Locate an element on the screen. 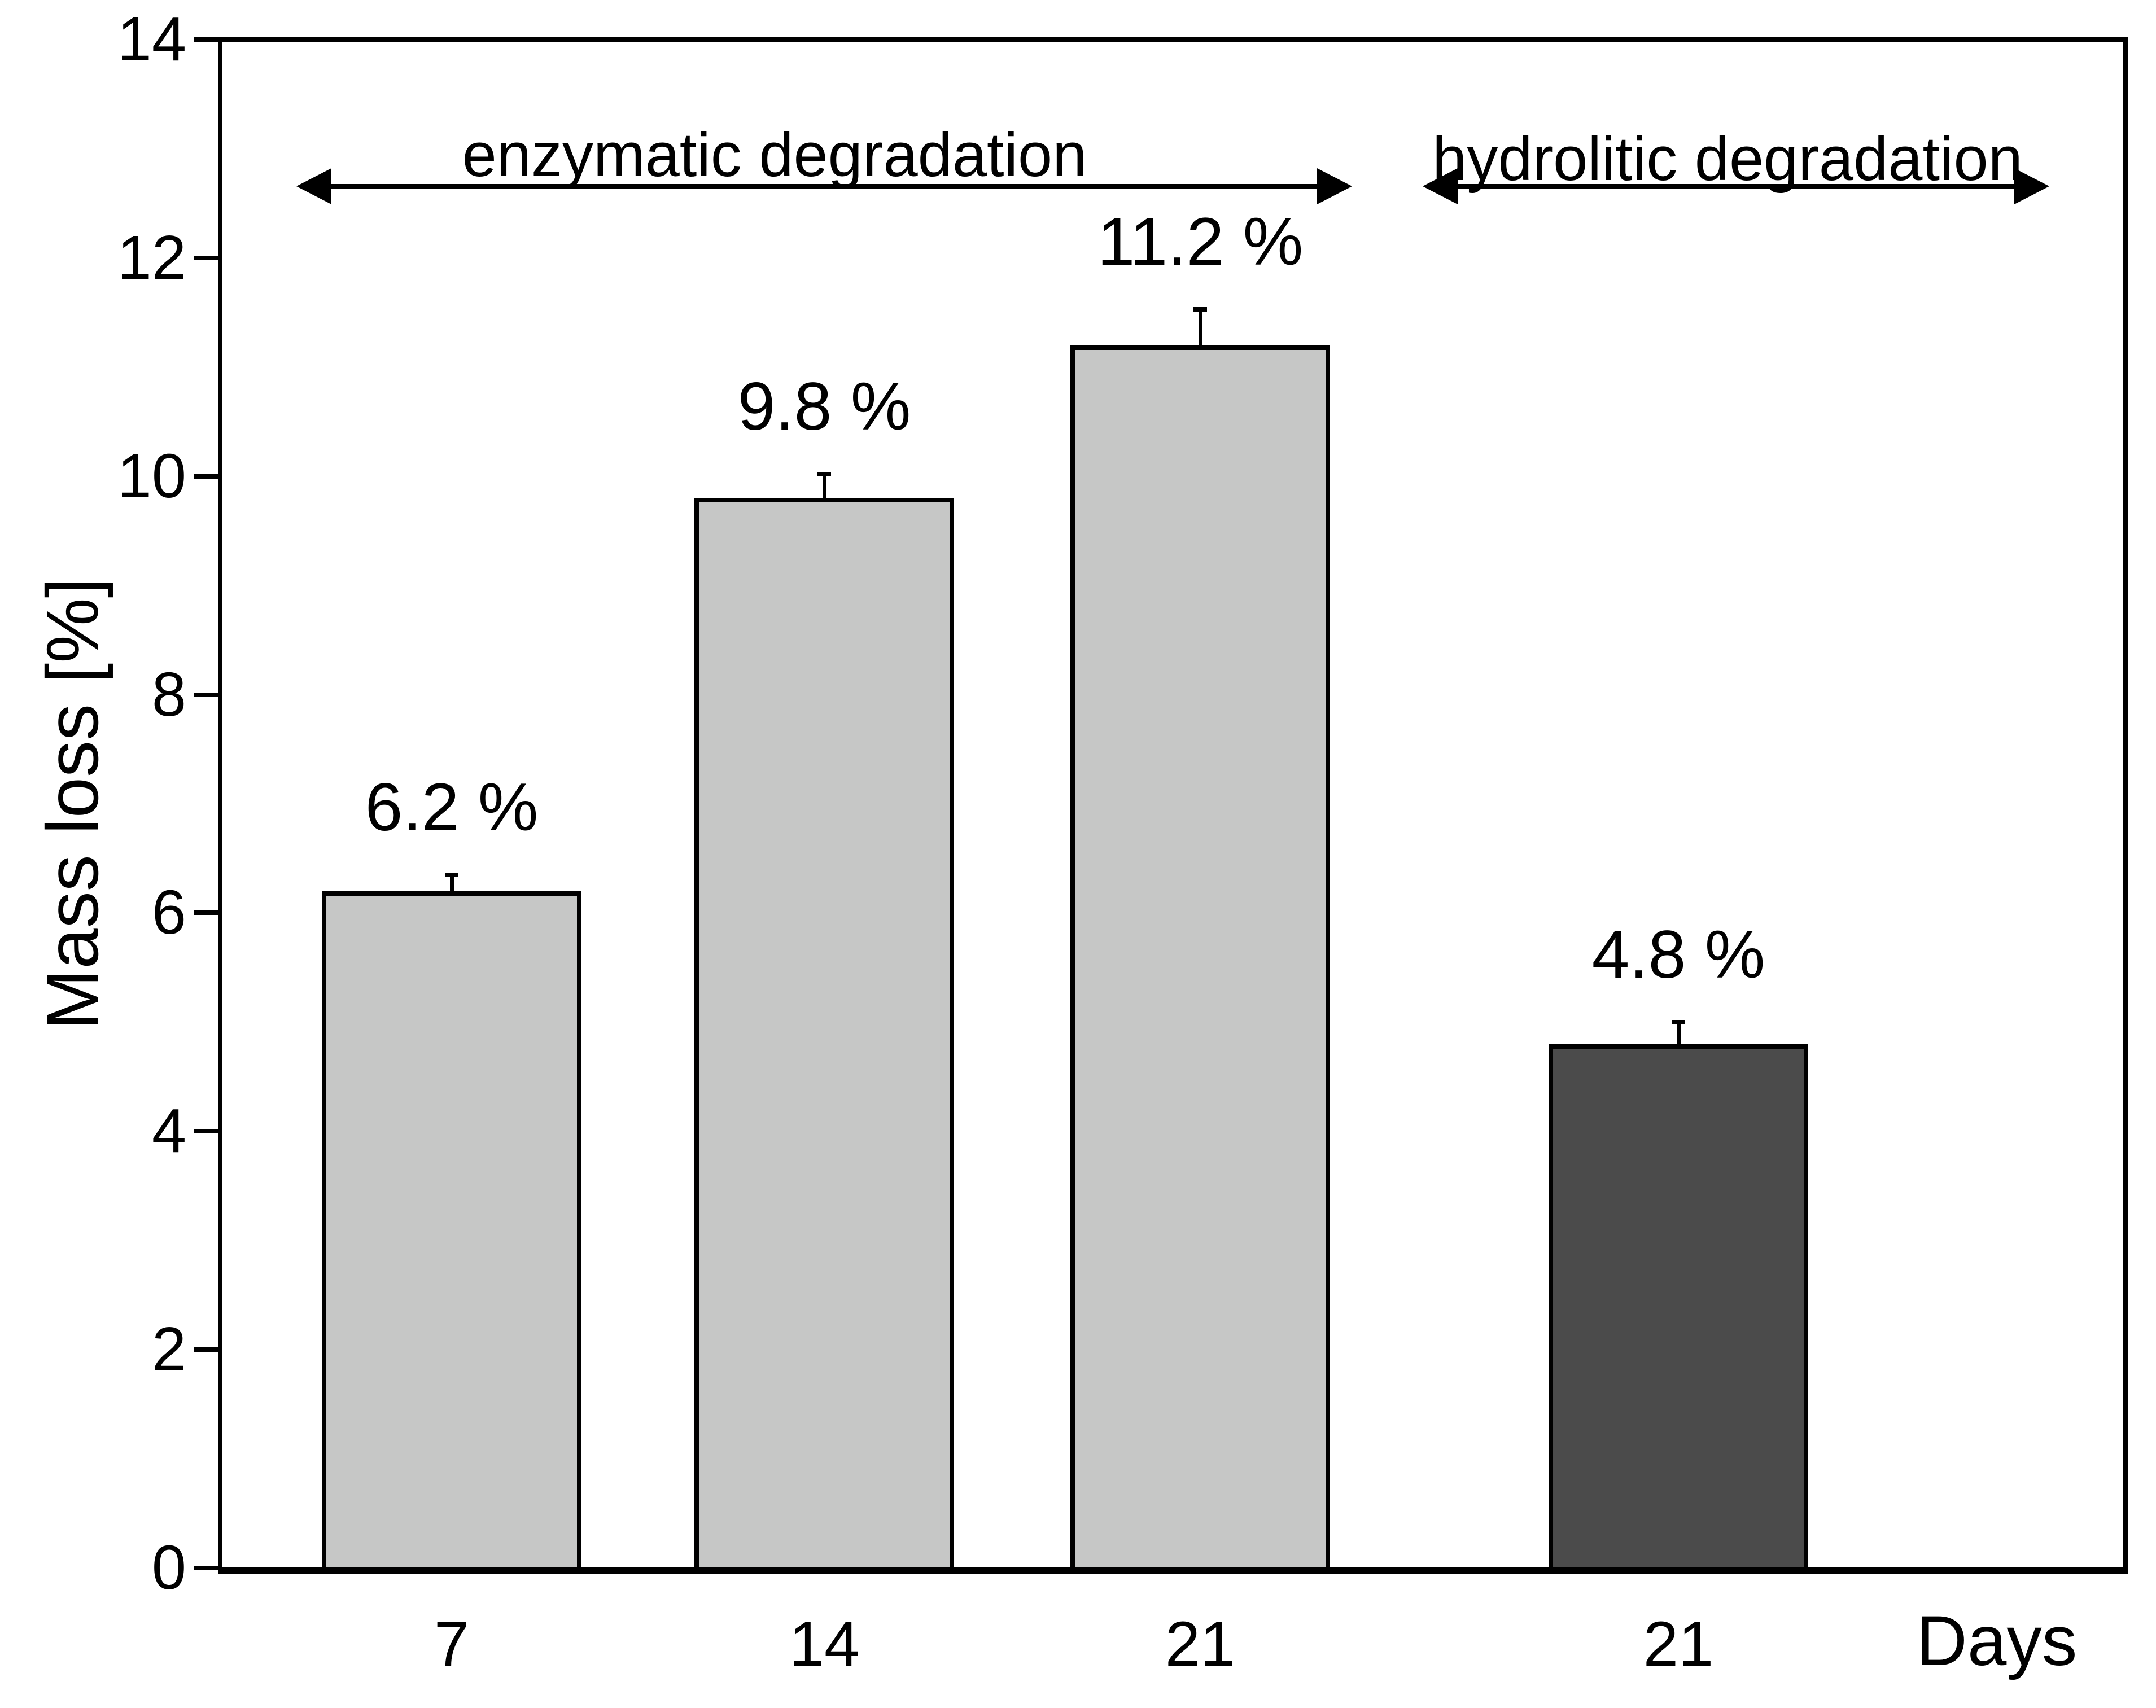 Image resolution: width=2156 pixels, height=1708 pixels. y-tick-label: 12 is located at coordinates (151, 257).